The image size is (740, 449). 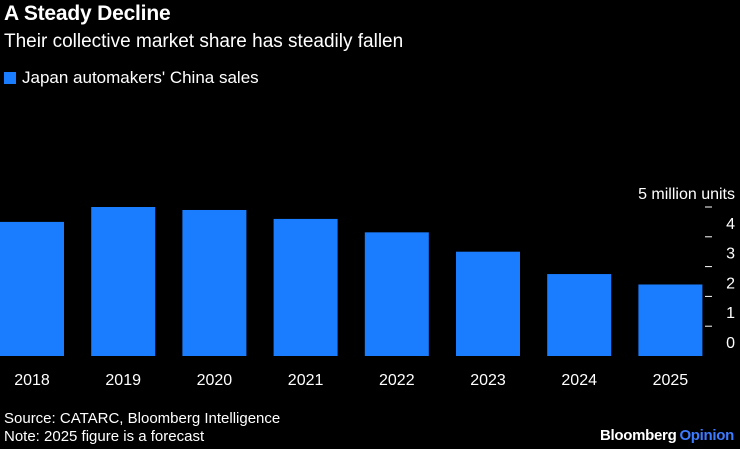 What do you see at coordinates (488, 380) in the screenshot?
I see `x-tick-label-2023: 2023` at bounding box center [488, 380].